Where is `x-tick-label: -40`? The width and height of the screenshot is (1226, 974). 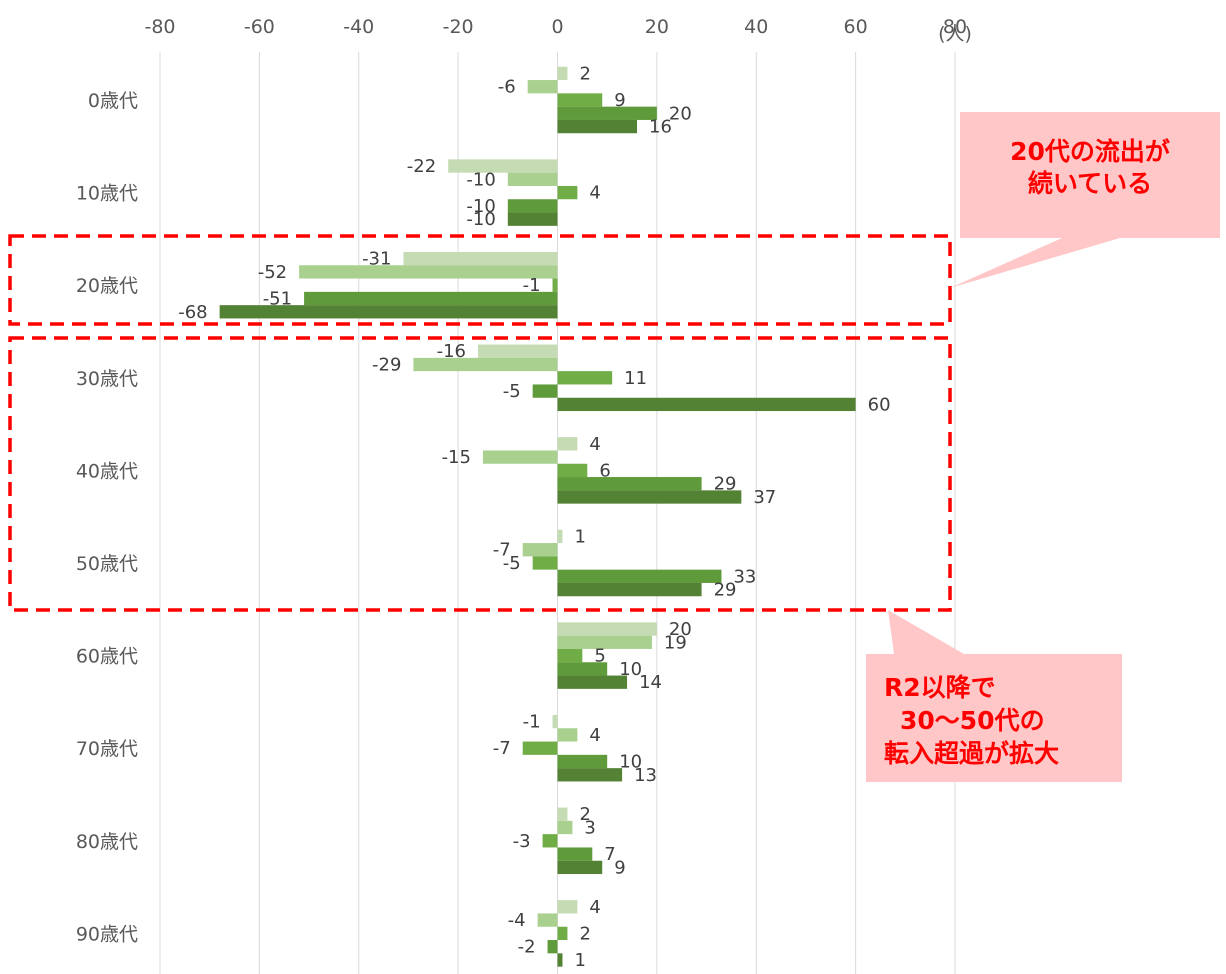
x-tick-label: -40 is located at coordinates (358, 27).